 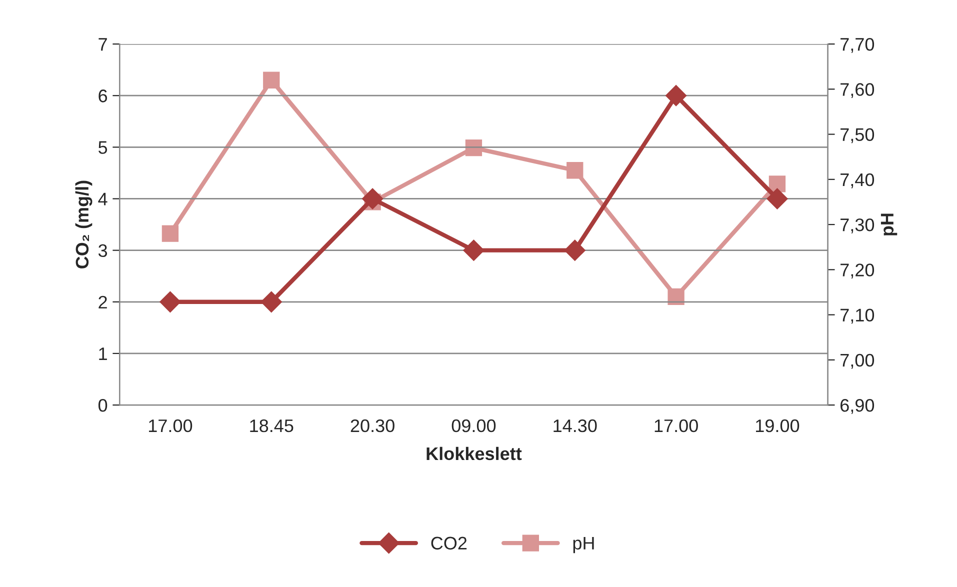 What do you see at coordinates (575, 425) in the screenshot?
I see `x-tick-label: 14.30` at bounding box center [575, 425].